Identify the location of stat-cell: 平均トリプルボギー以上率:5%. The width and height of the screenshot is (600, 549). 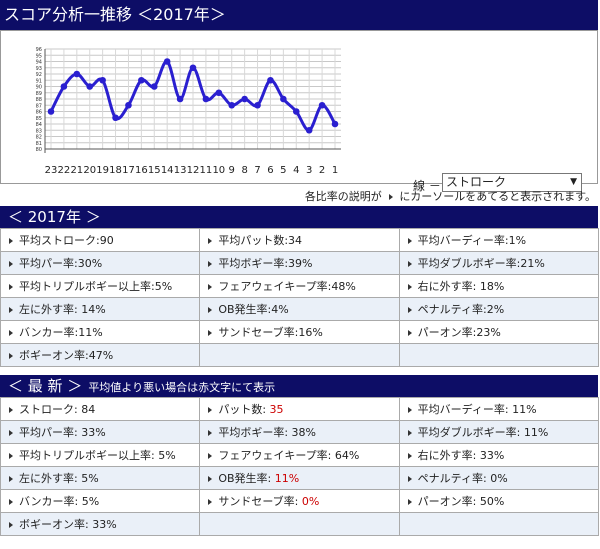
(100, 286).